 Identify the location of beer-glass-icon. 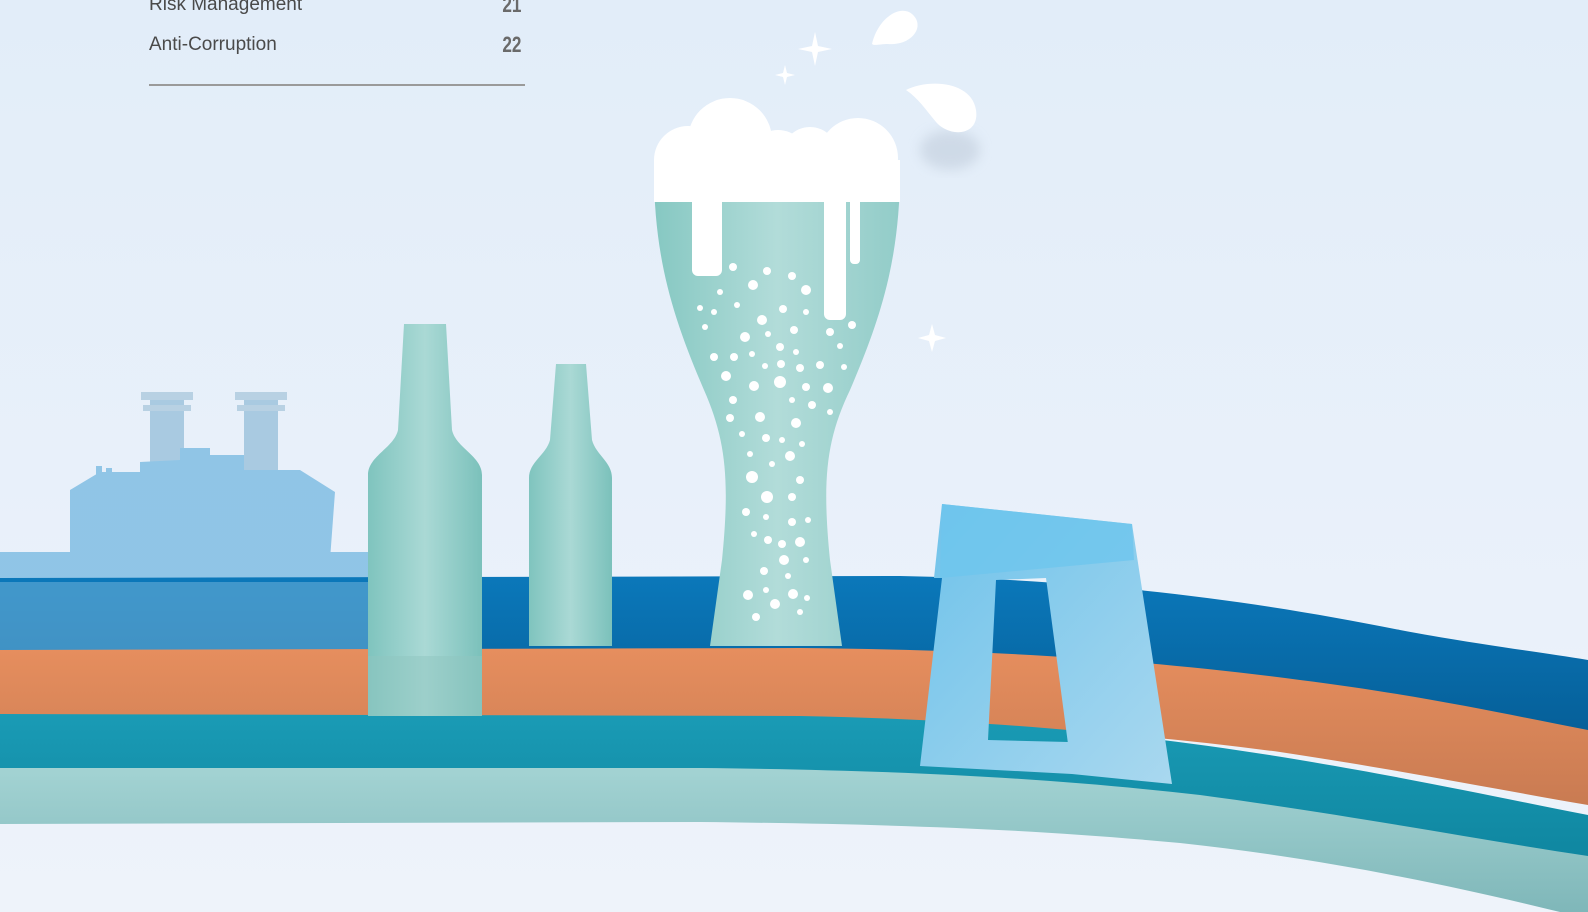
(777, 372).